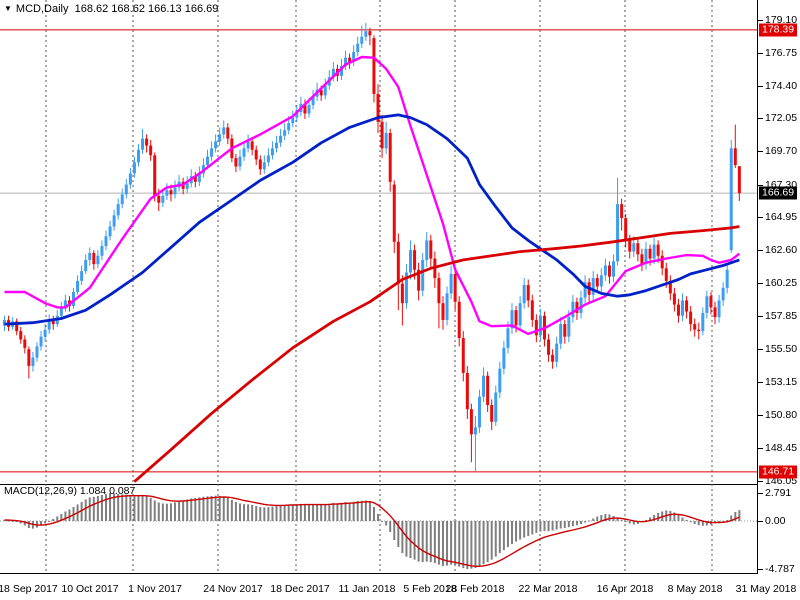 This screenshot has height=600, width=800. I want to click on price-tick: 162.60, so click(781, 250).